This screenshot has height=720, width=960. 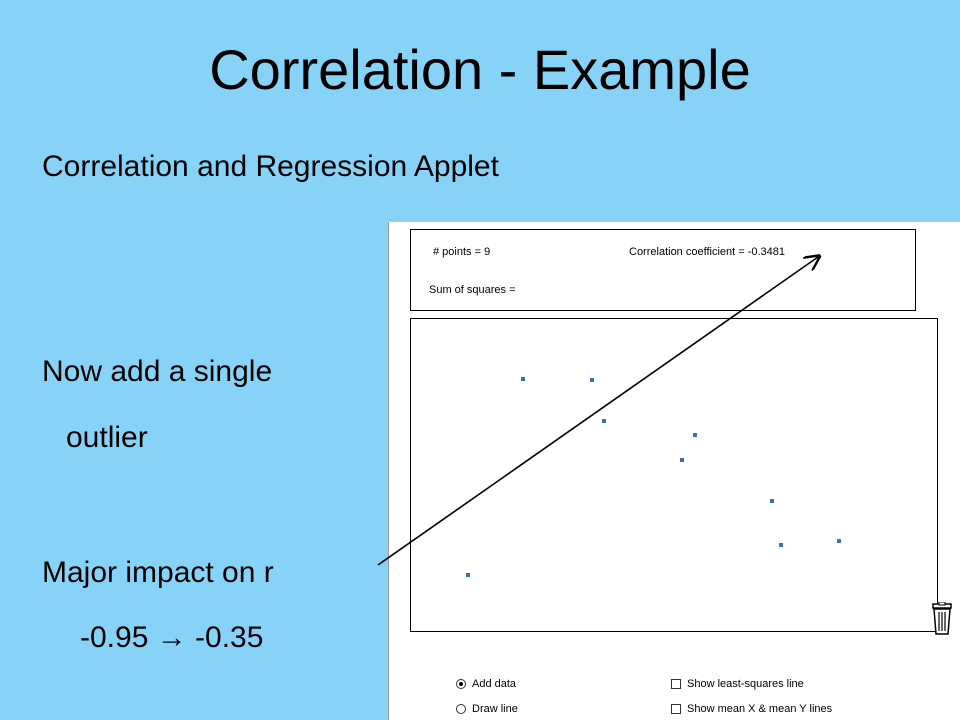 I want to click on trash-icon, so click(x=942, y=618).